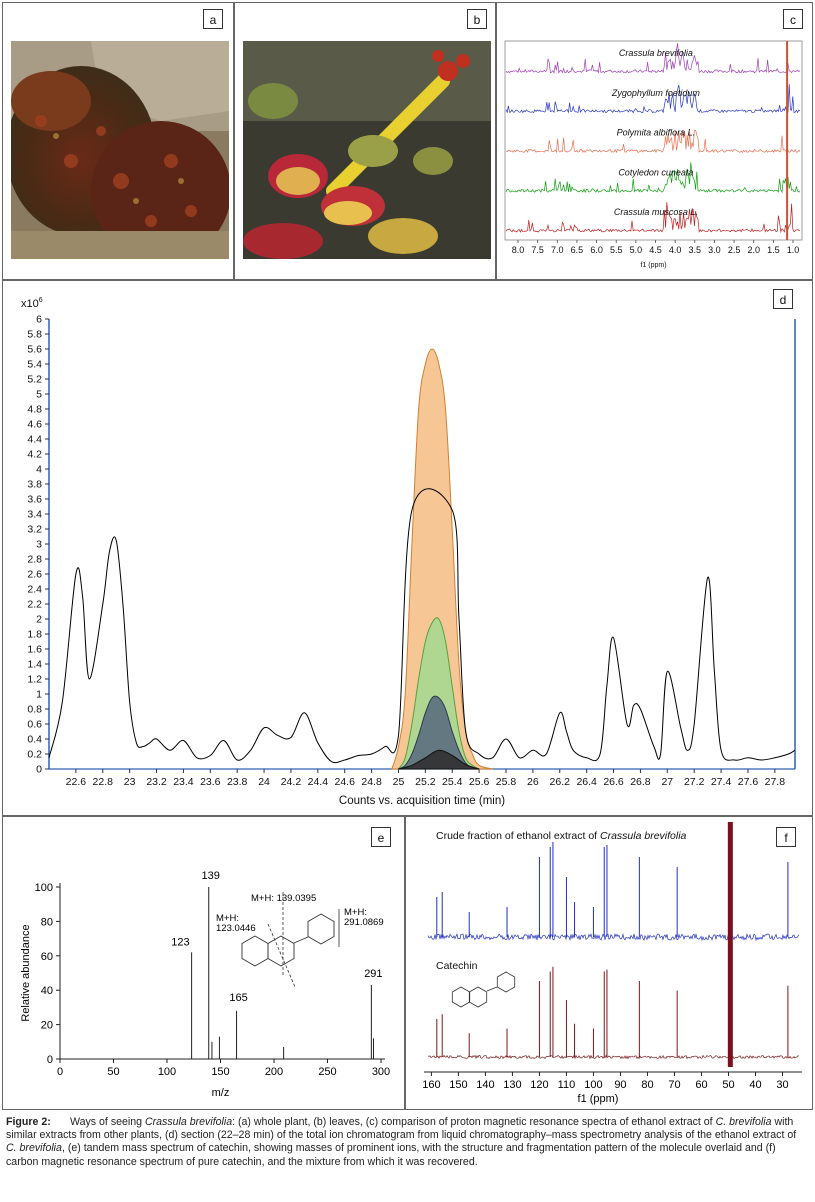  What do you see at coordinates (34, 665) in the screenshot?
I see `y-tick-label: 1.4` at bounding box center [34, 665].